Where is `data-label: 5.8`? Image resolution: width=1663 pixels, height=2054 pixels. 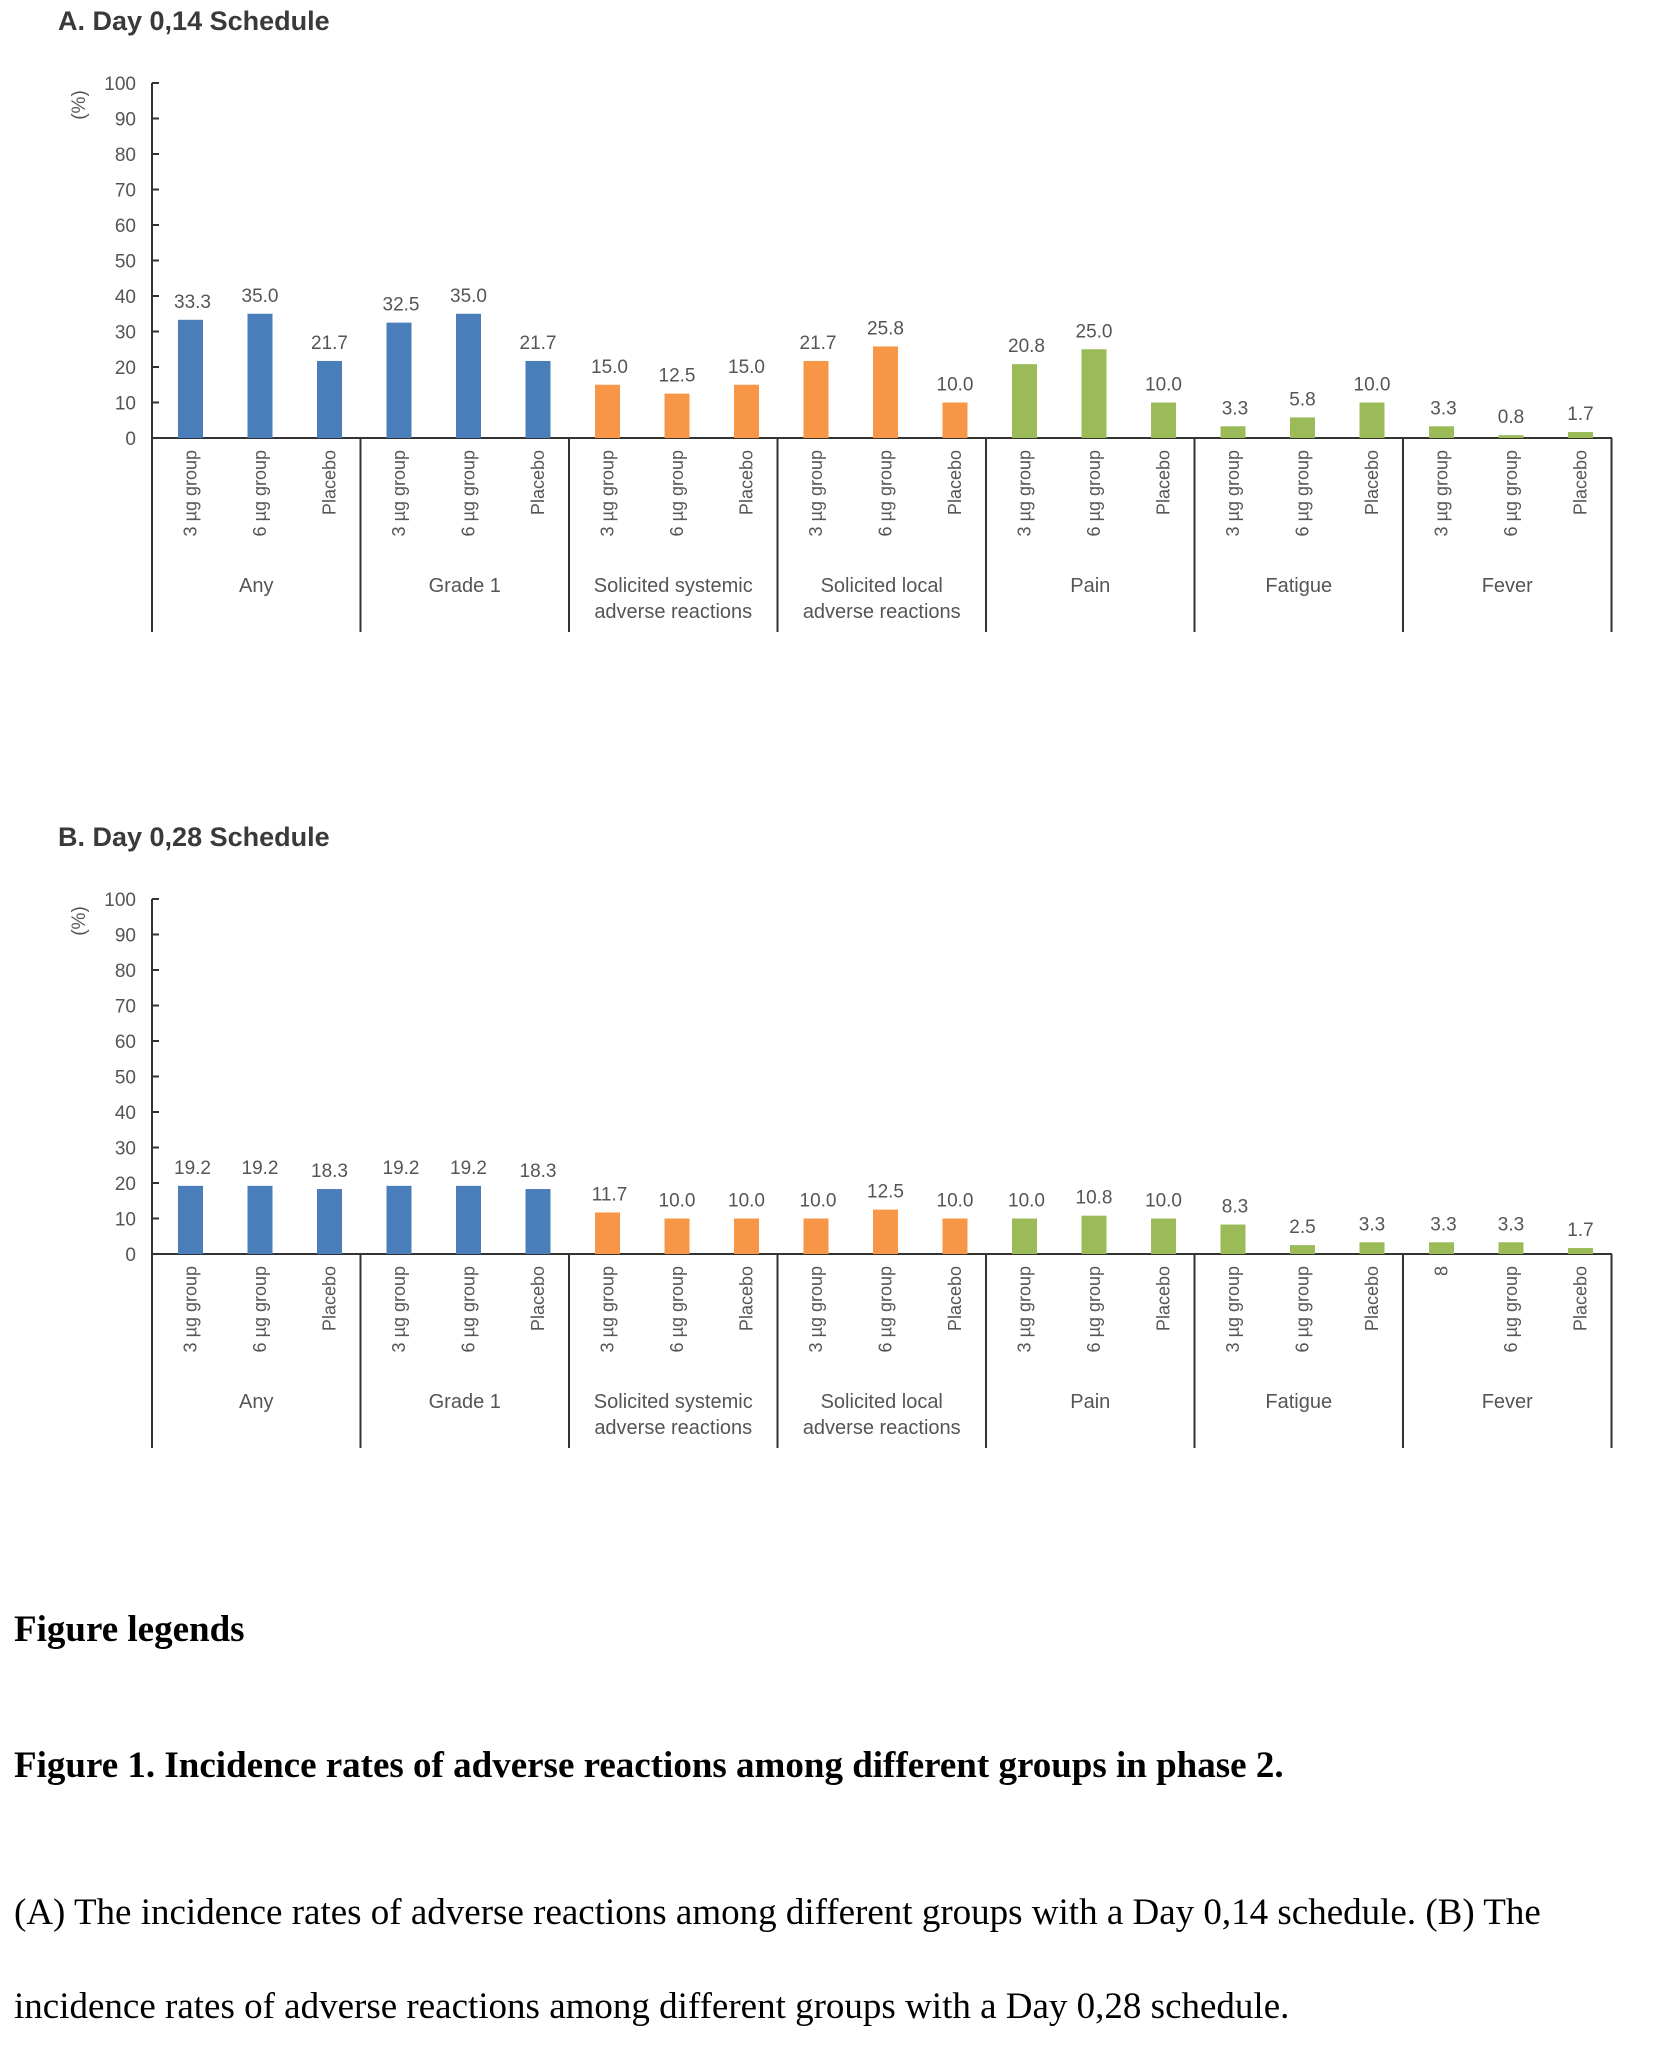
data-label: 5.8 is located at coordinates (1302, 399).